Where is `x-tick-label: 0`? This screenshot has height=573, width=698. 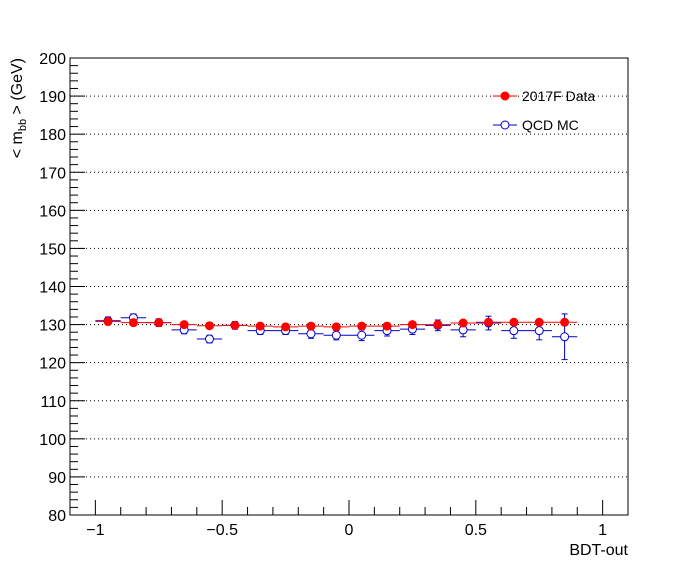 x-tick-label: 0 is located at coordinates (349, 530).